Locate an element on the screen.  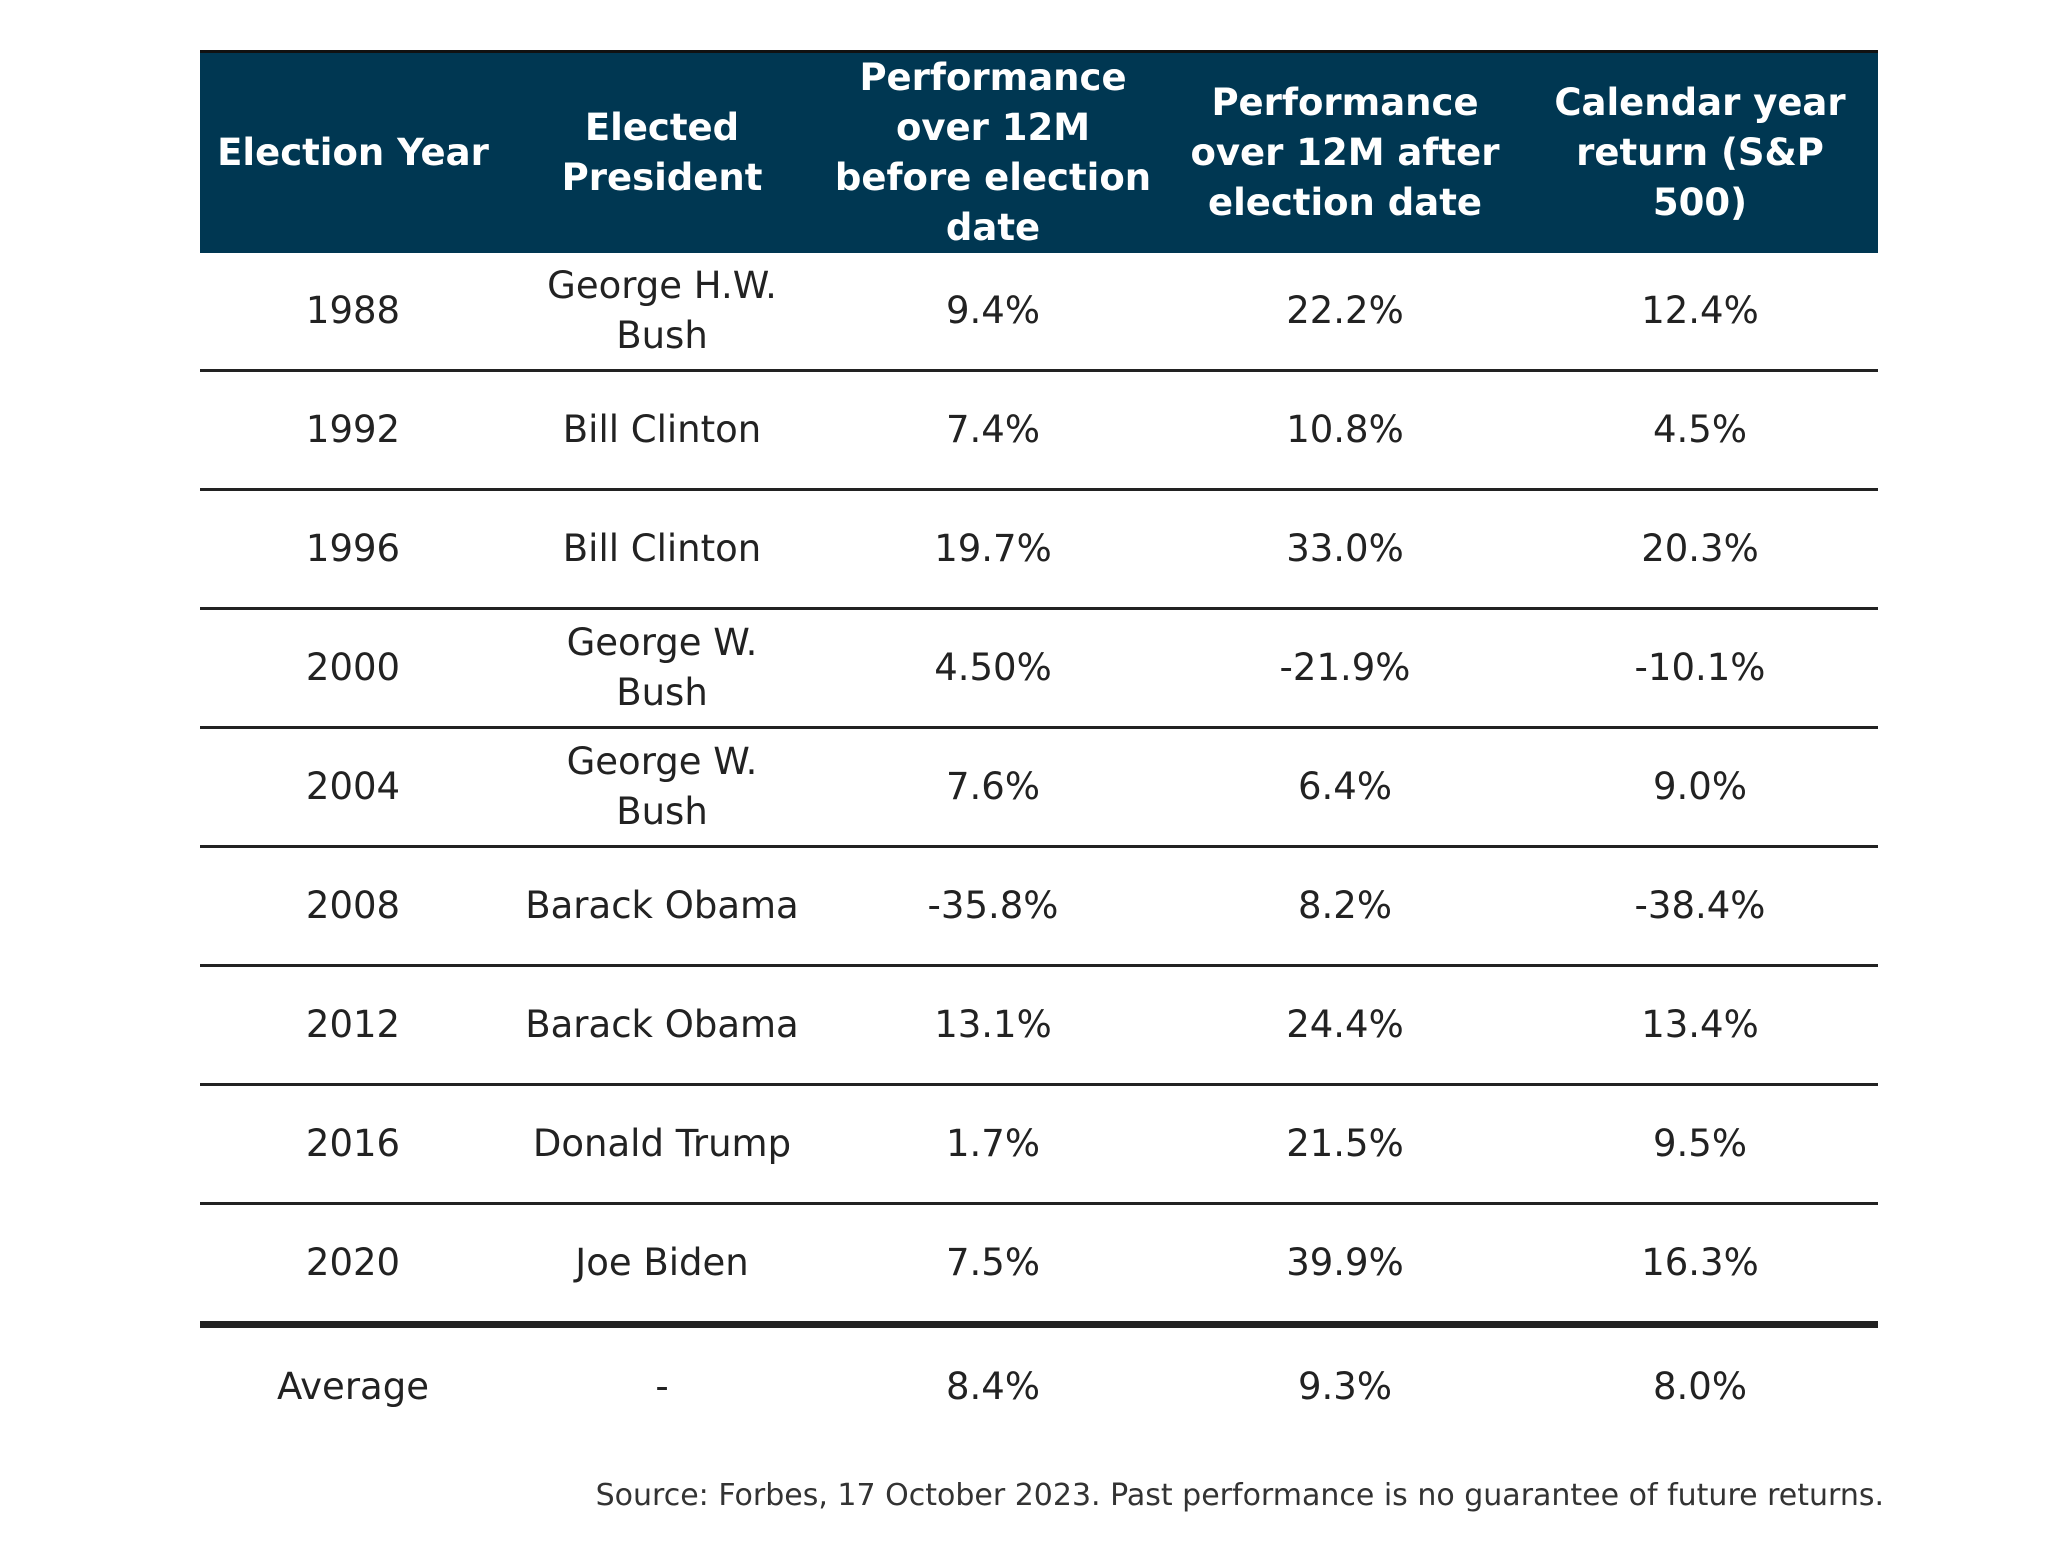
table-row: 2000 George W. Bush 4.50% -21.9% -10.1% is located at coordinates (1039, 668).